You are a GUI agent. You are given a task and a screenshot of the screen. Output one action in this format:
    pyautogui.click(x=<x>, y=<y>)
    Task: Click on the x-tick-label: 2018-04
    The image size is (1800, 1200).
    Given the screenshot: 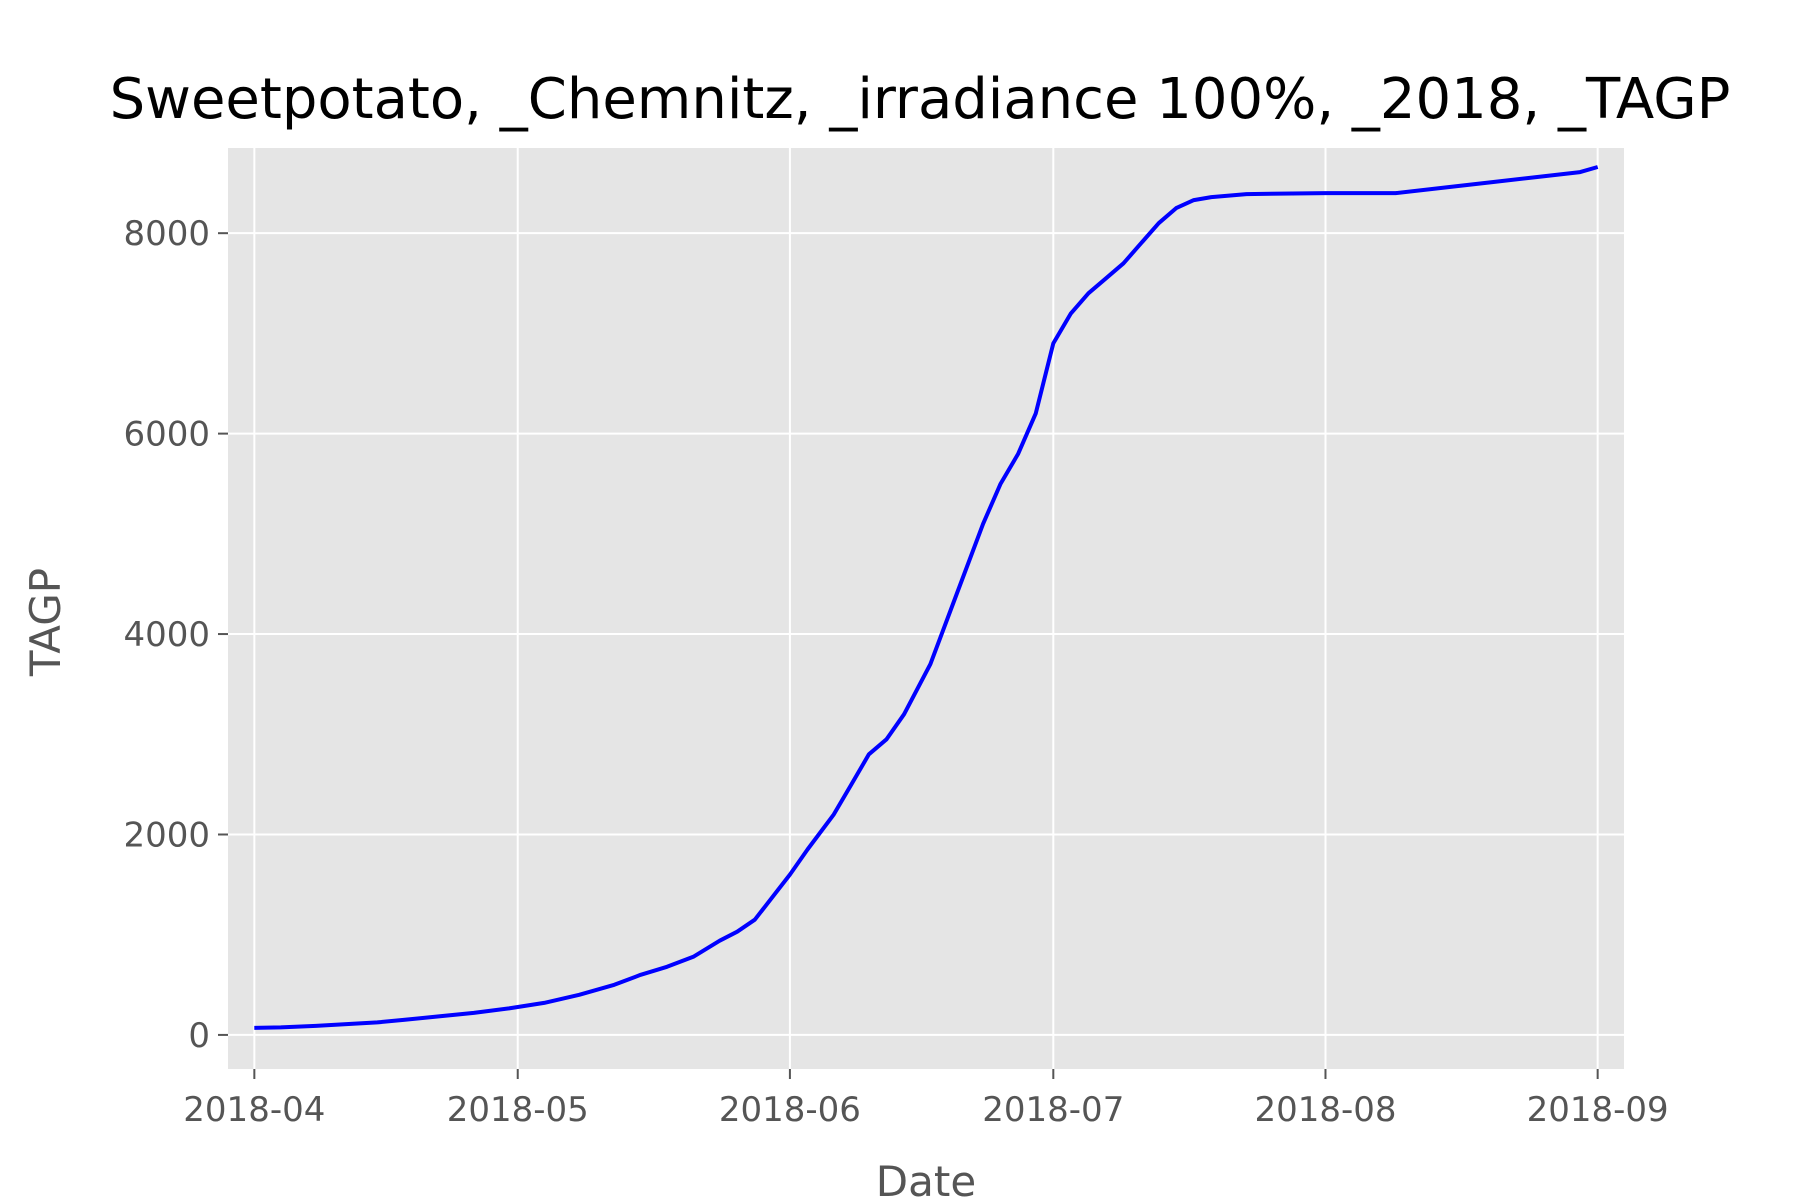 What is the action you would take?
    pyautogui.click(x=254, y=1110)
    